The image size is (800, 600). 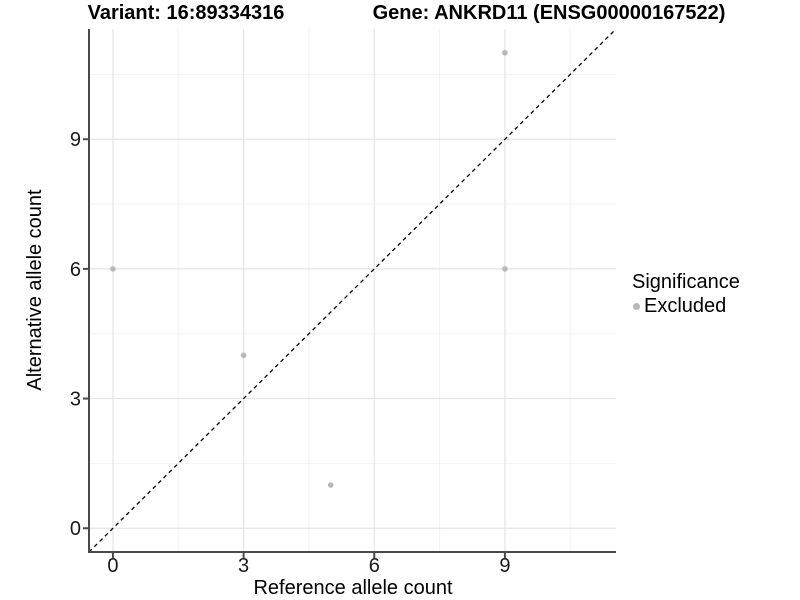 I want to click on x-axis-title: Reference allele count, so click(x=353, y=588).